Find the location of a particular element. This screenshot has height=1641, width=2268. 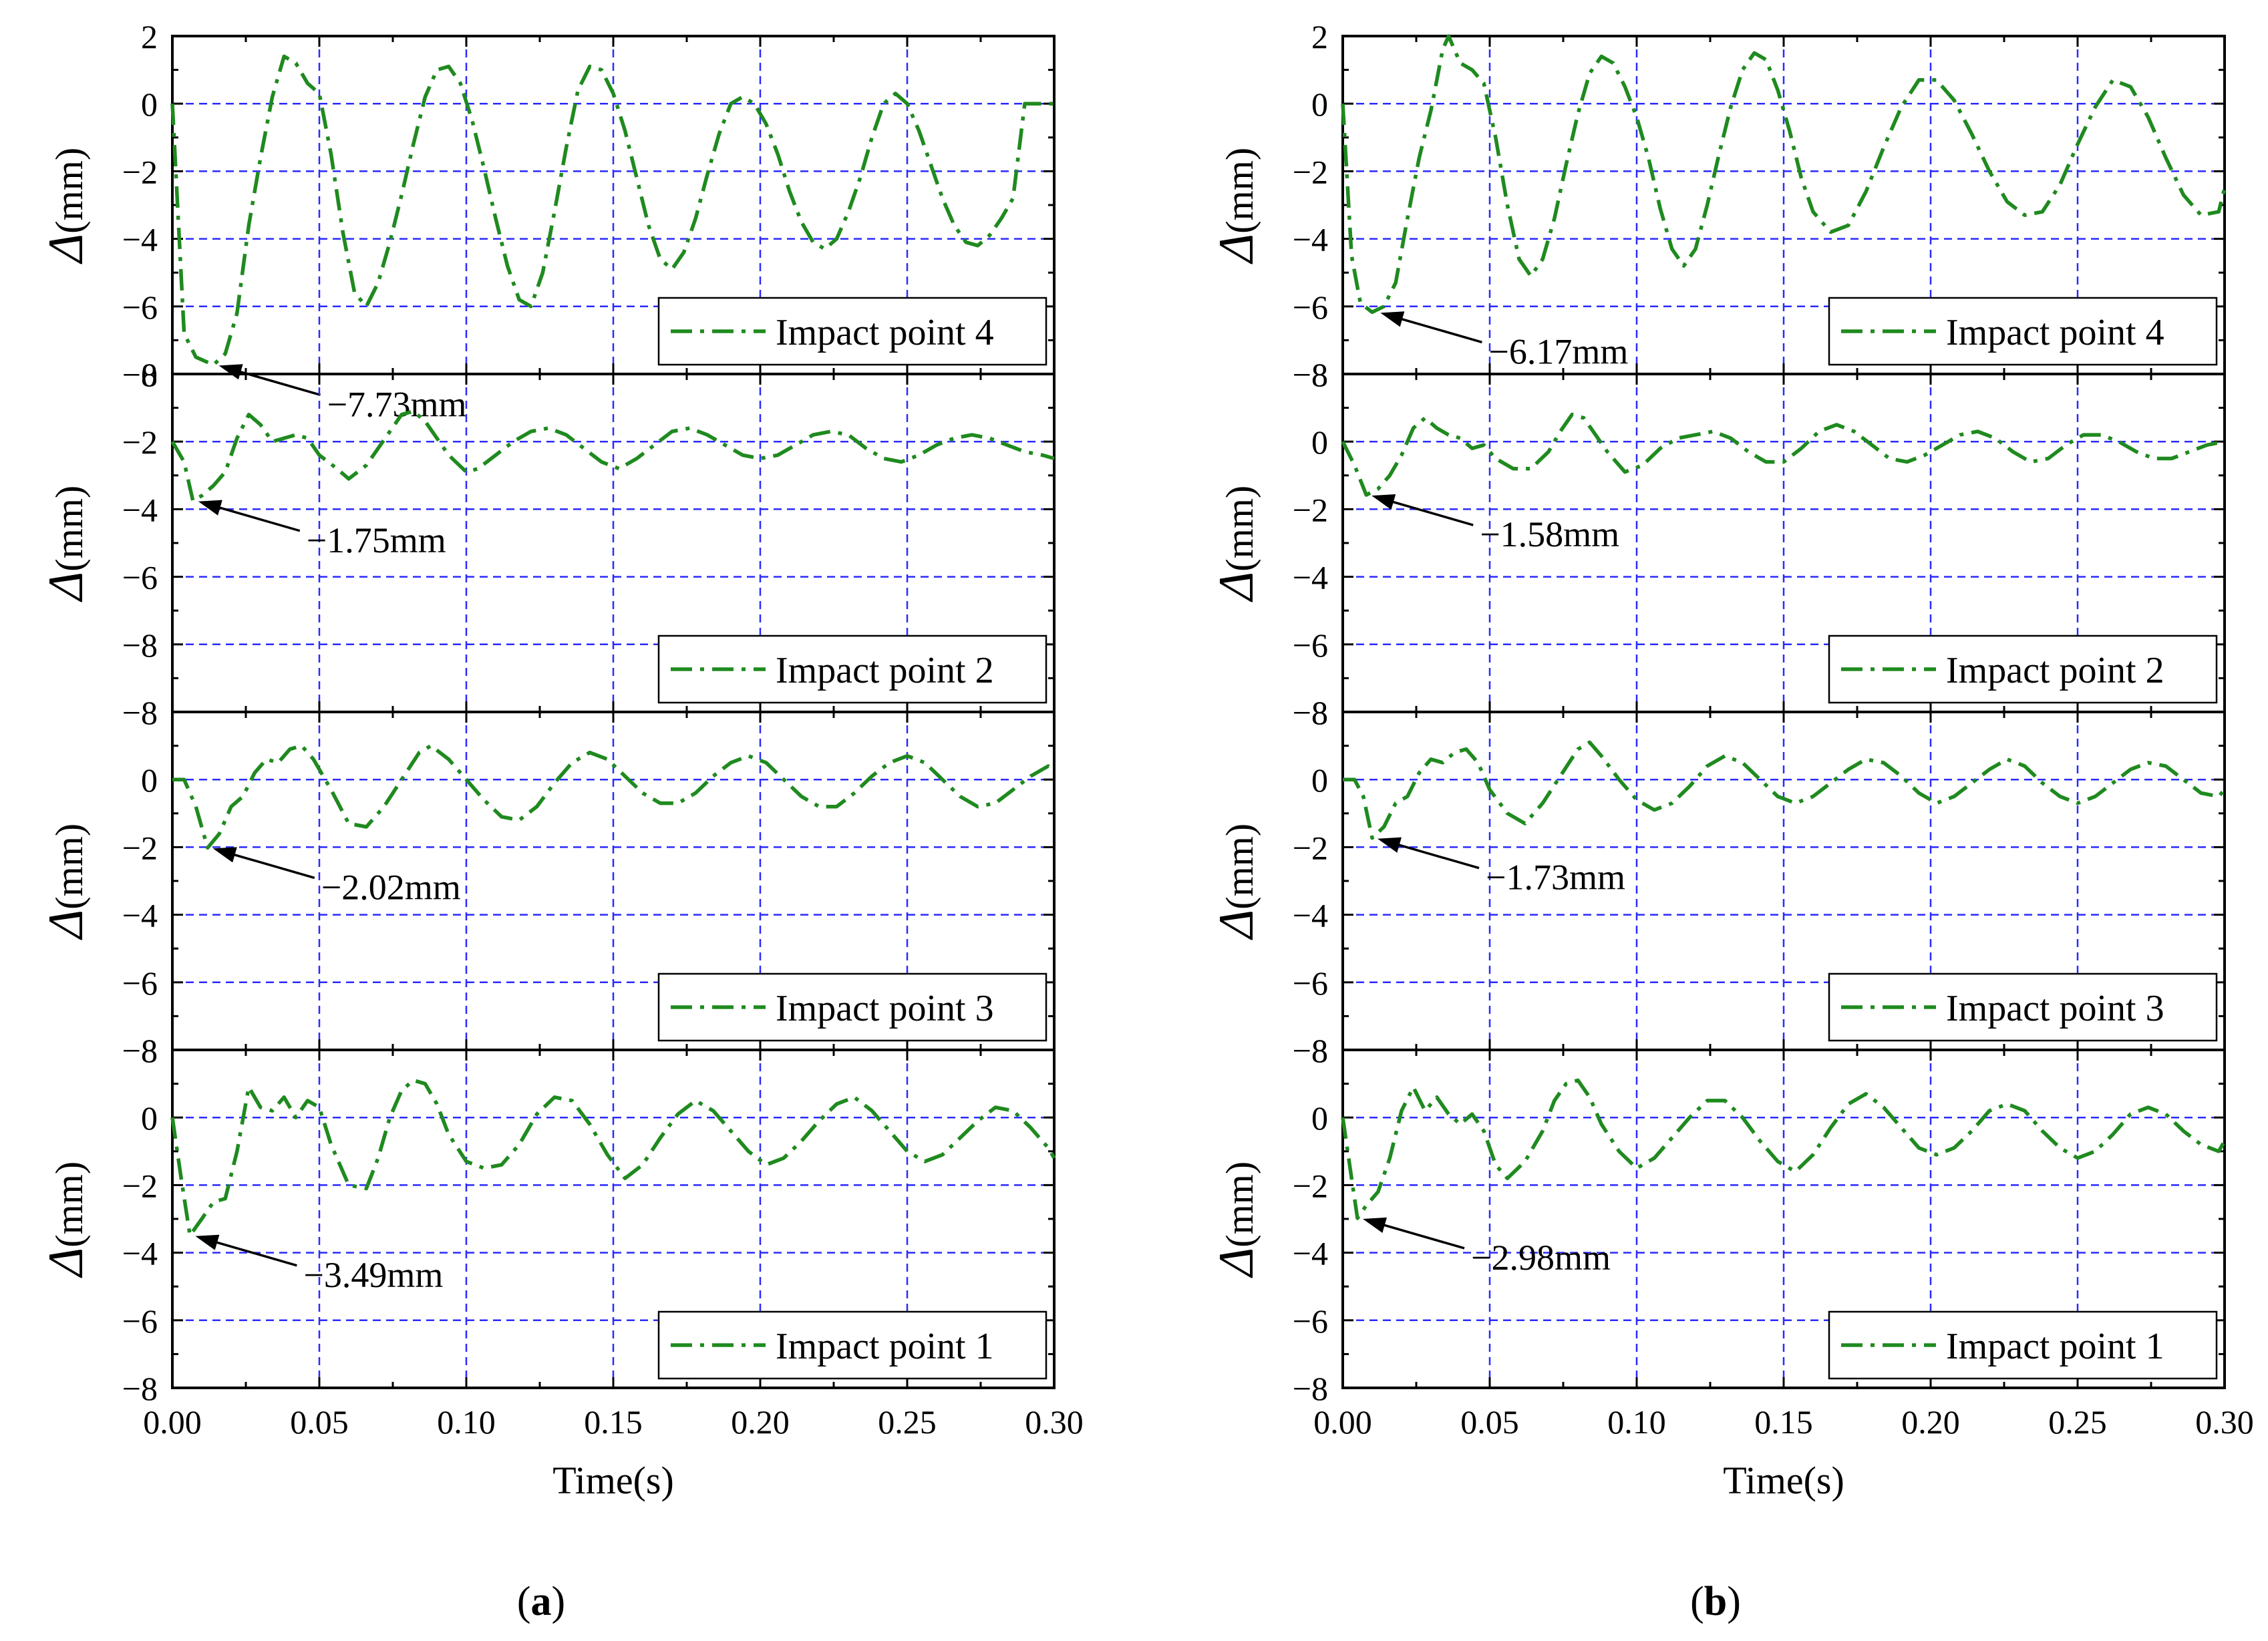

panel-label-b-close-paren: ) is located at coordinates (1734, 1601).